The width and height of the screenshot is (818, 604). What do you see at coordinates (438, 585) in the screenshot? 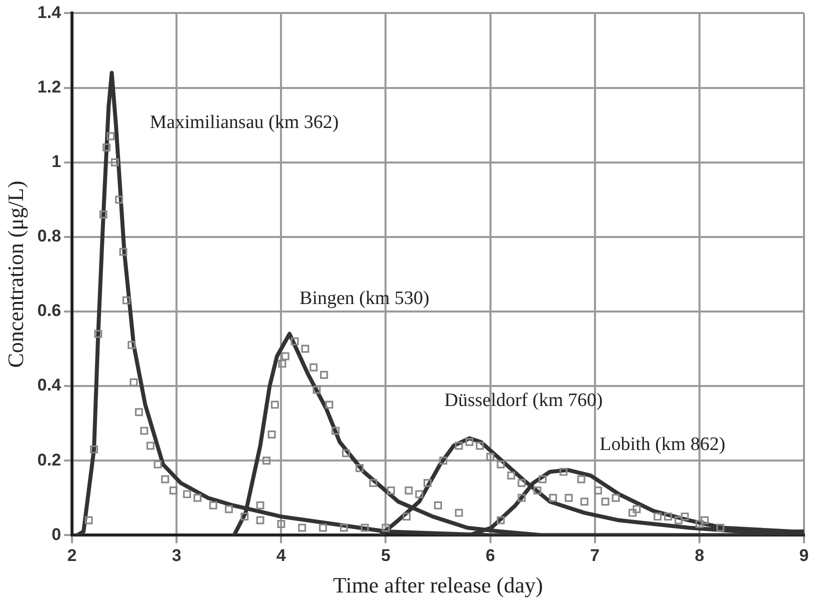
I see `x-axis-title: Time after release (day)` at bounding box center [438, 585].